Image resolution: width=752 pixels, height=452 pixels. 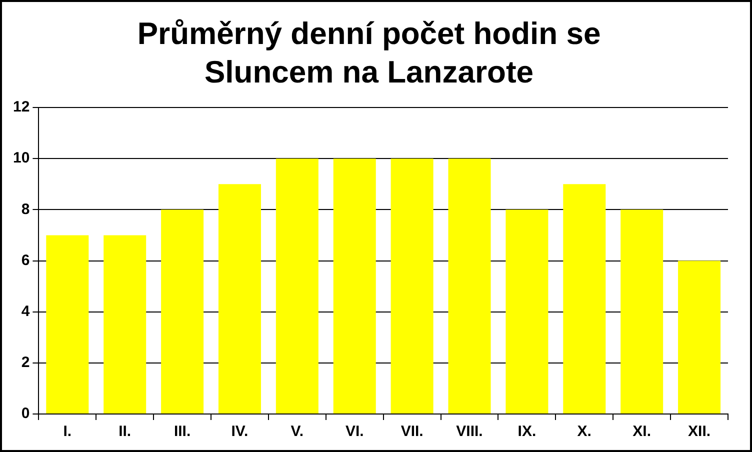 What do you see at coordinates (125, 431) in the screenshot?
I see `x-tick-label: II.` at bounding box center [125, 431].